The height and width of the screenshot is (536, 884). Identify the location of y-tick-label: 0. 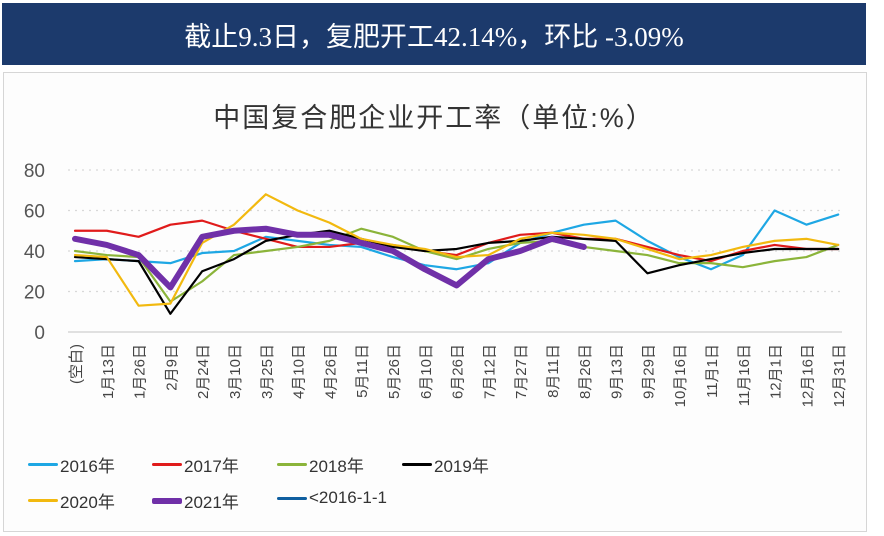
(39, 333).